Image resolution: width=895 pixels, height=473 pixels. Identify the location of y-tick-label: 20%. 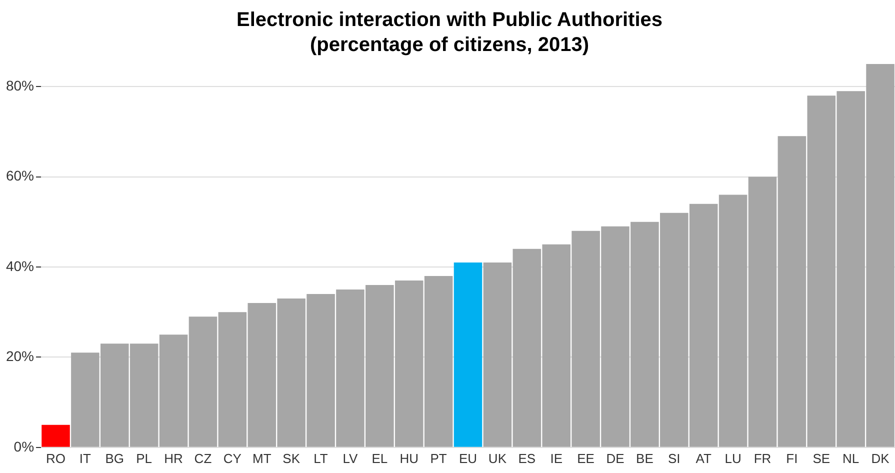
(20, 356).